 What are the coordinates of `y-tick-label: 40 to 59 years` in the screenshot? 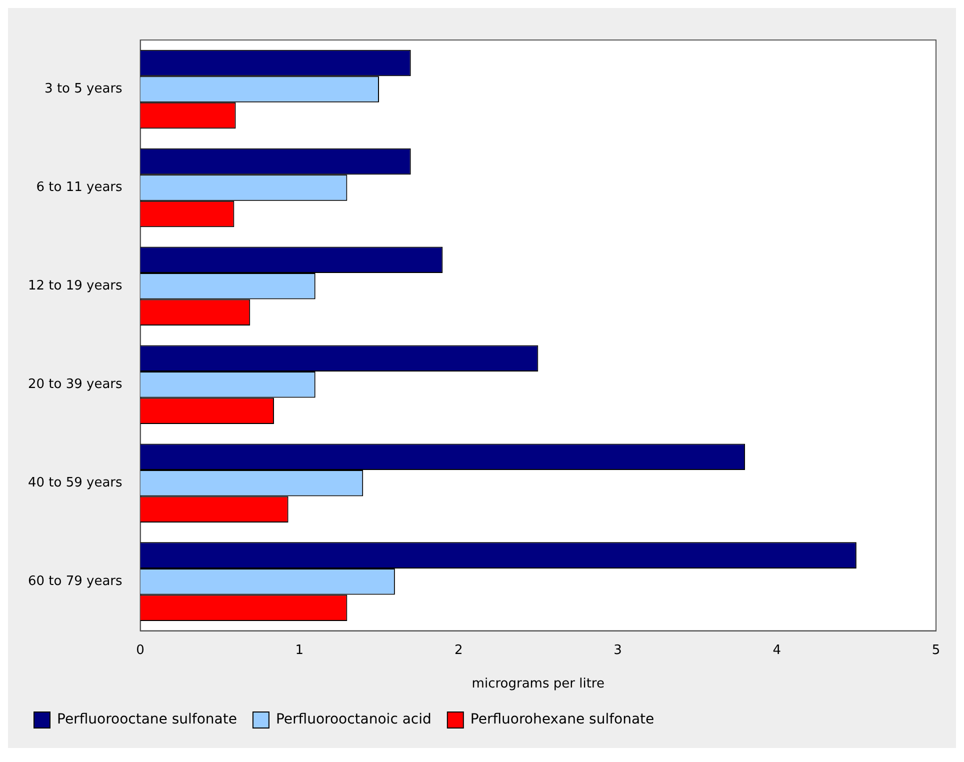 It's located at (75, 482).